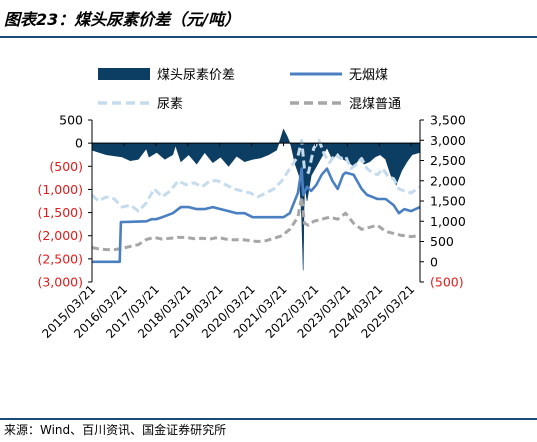  Describe the element at coordinates (448, 160) in the screenshot. I see `right-tick-label: 2,500` at that location.